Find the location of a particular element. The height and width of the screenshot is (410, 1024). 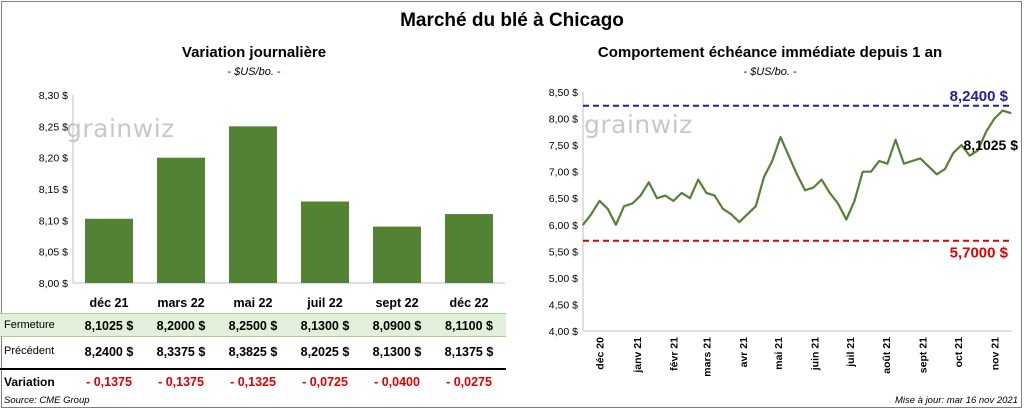

left-x-tick-label: mai 22 is located at coordinates (253, 303).